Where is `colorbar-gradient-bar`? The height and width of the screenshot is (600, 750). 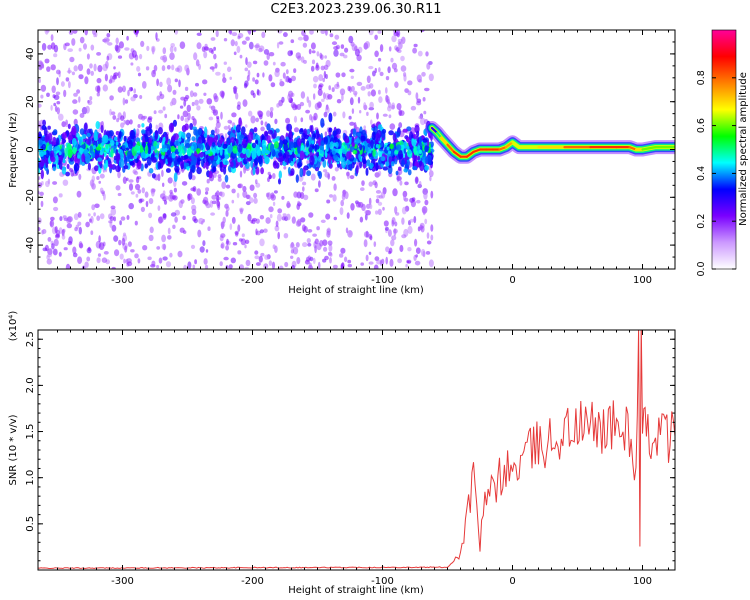
colorbar-gradient-bar is located at coordinates (724, 149).